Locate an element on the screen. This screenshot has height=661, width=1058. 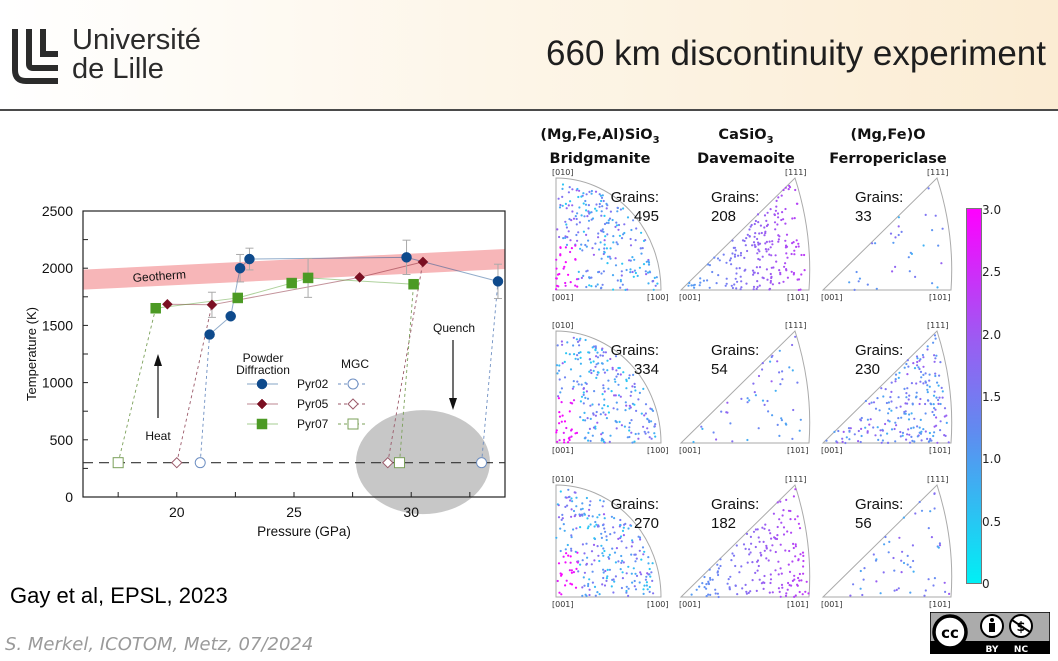
svg-text: 208 is located at coordinates (723, 216).